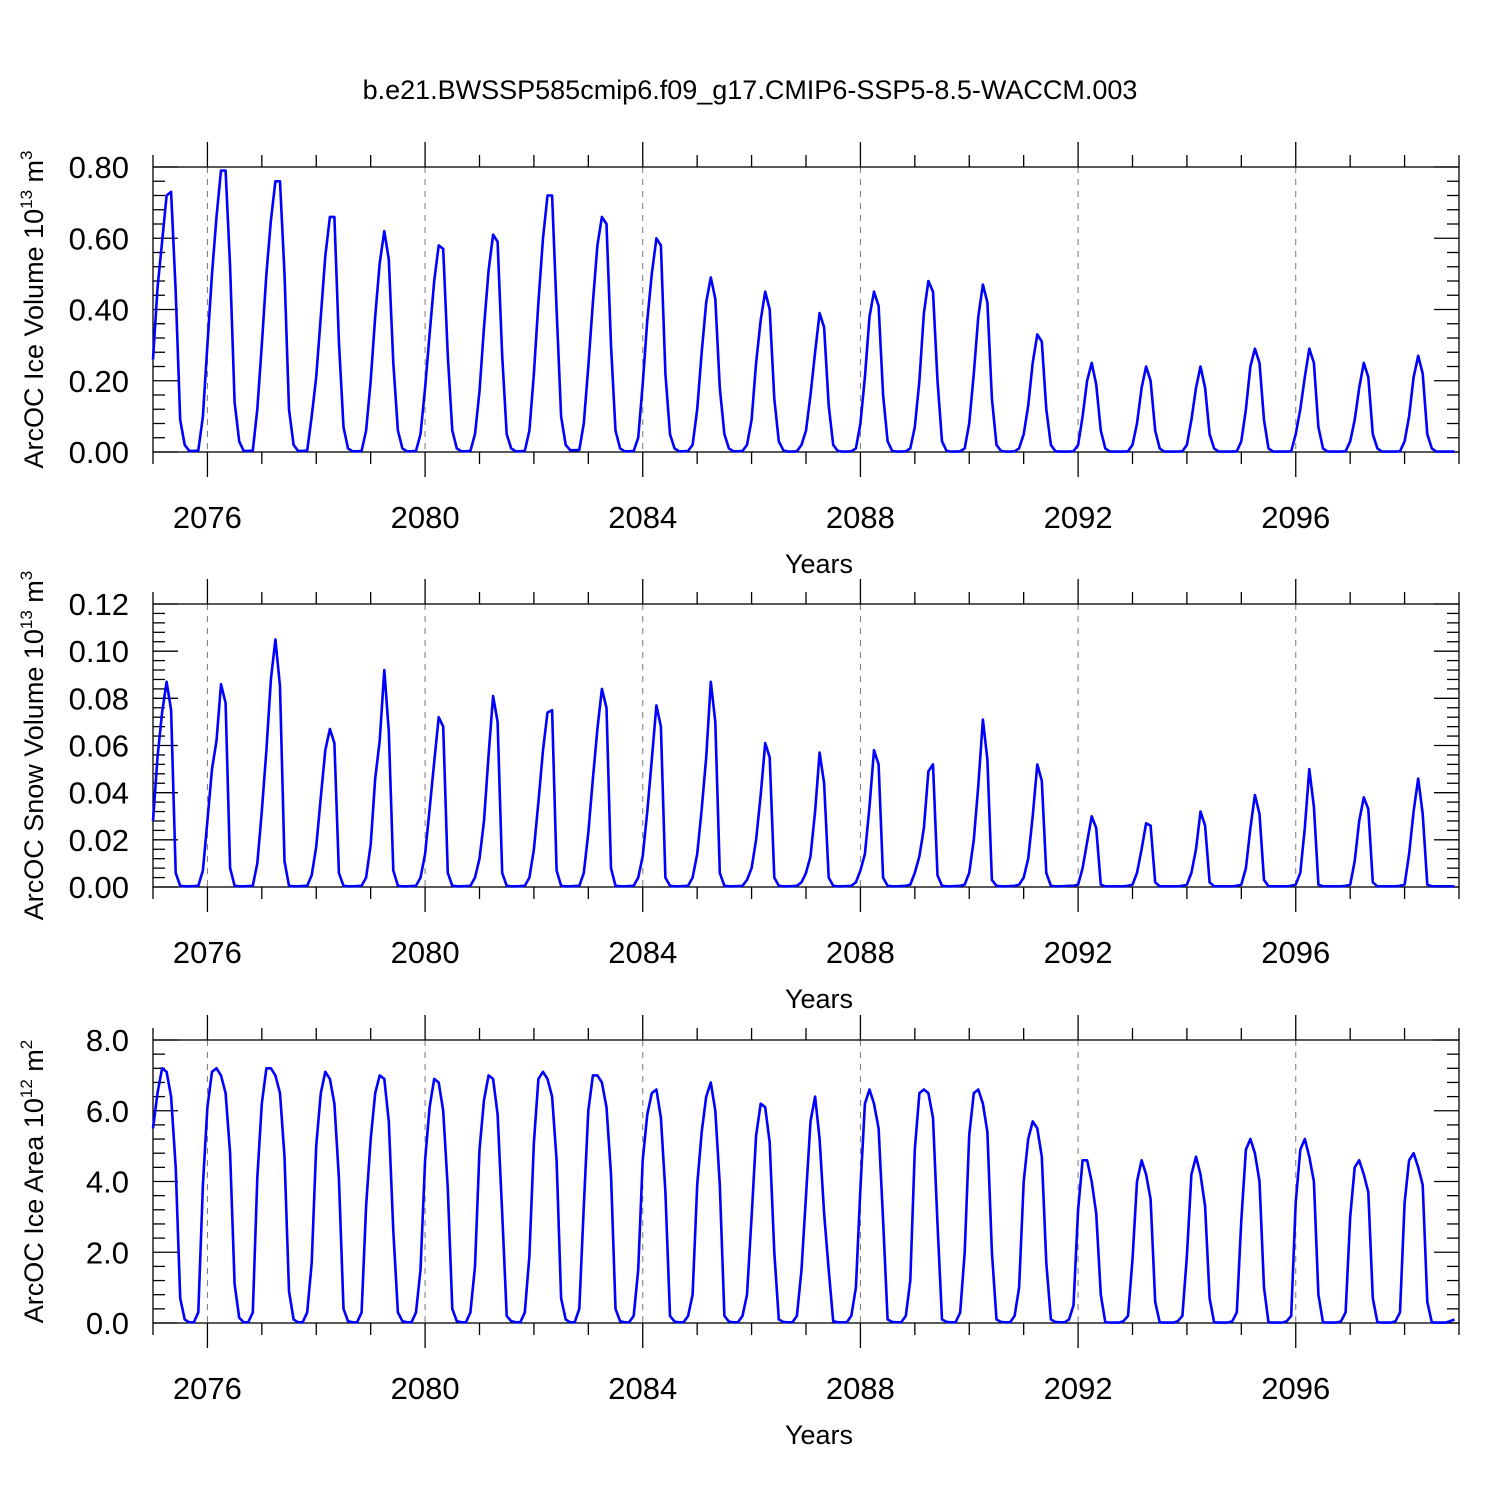  What do you see at coordinates (99, 167) in the screenshot?
I see `y-tick-label: 0.80` at bounding box center [99, 167].